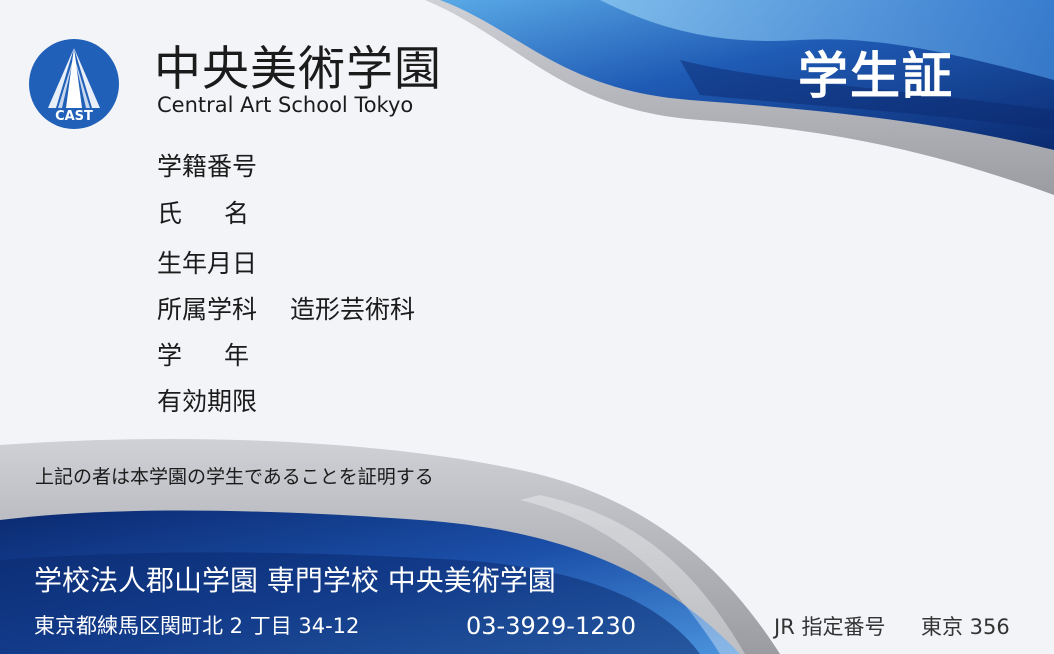  I want to click on certification-text: 上記の者は本学園の学生であることを証明する, so click(234, 477).